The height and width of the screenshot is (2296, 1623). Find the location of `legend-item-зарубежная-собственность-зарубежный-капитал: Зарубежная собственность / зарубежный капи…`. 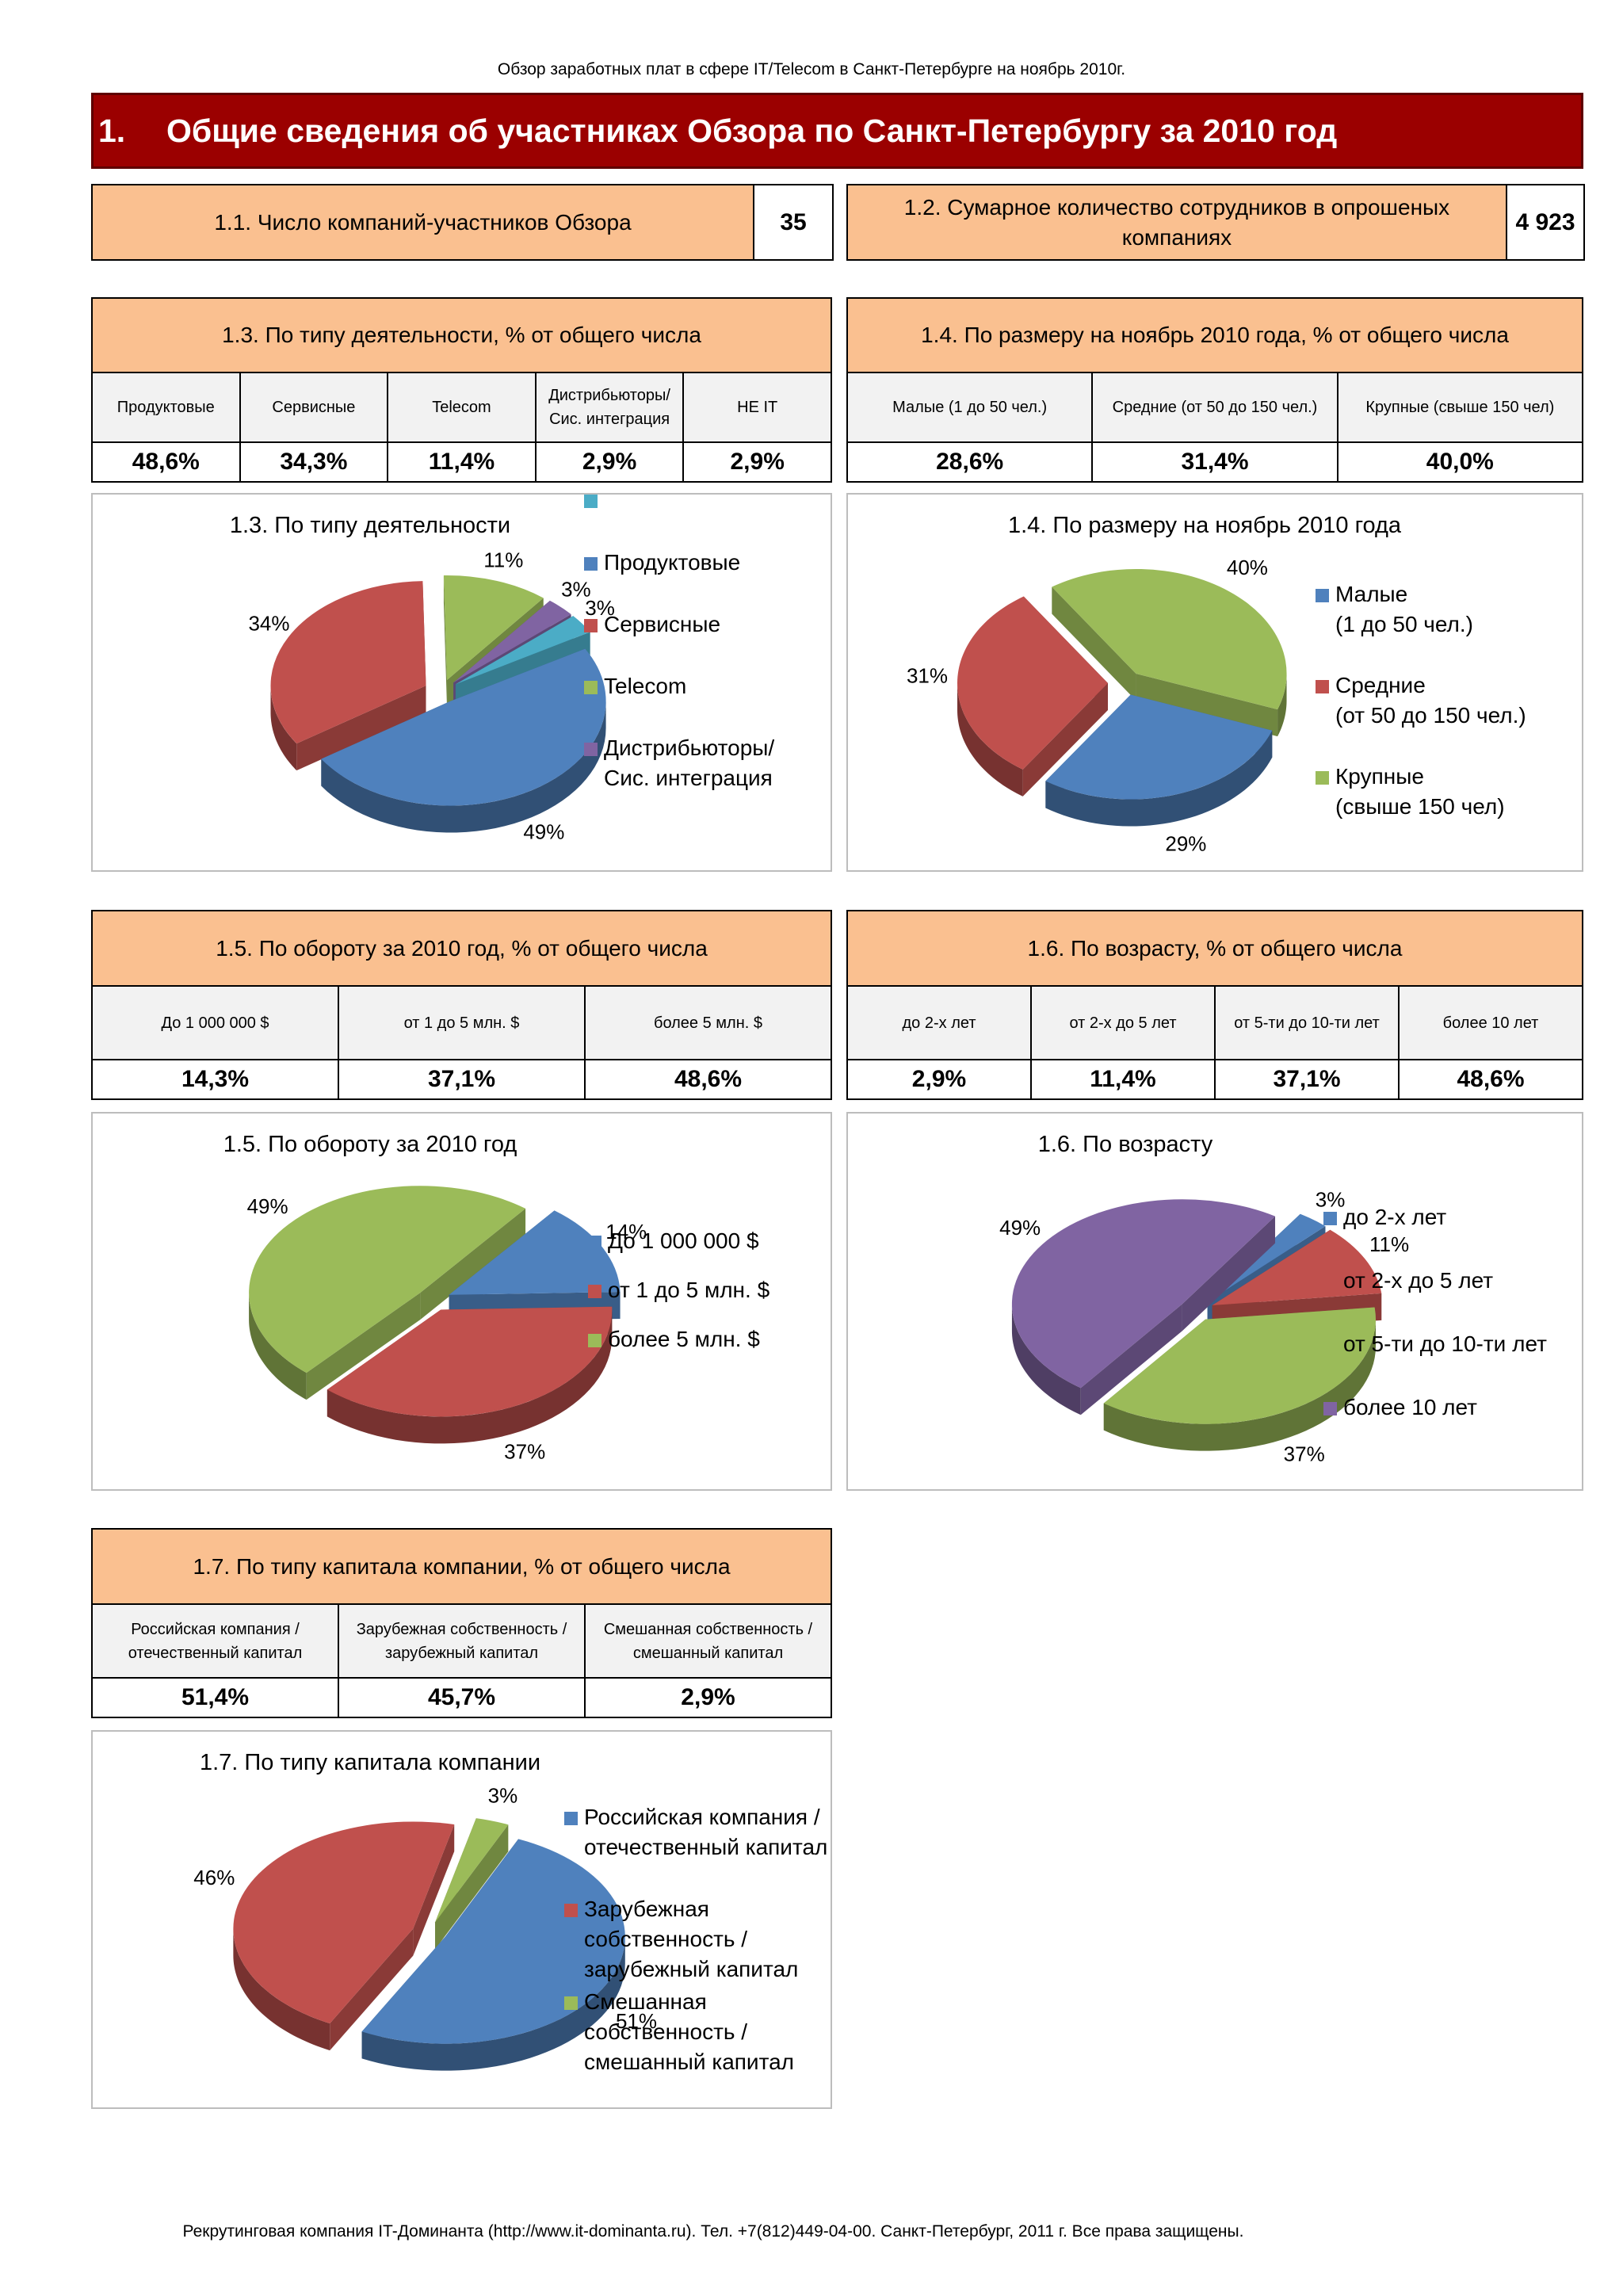

legend-item-зарубежная-собственность-зарубежный-капитал: Зарубежная собственность / зарубежный капи… is located at coordinates (681, 1939).